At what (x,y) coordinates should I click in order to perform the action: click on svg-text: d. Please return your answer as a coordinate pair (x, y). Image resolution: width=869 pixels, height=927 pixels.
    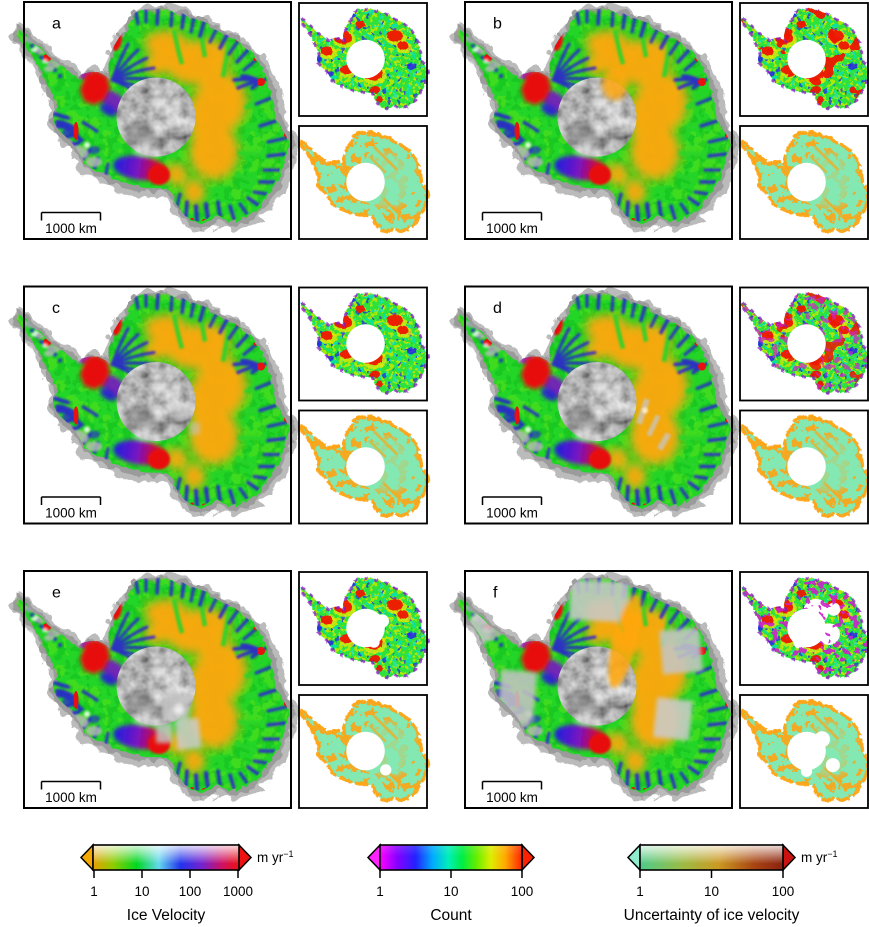
    Looking at the image, I should click on (497, 308).